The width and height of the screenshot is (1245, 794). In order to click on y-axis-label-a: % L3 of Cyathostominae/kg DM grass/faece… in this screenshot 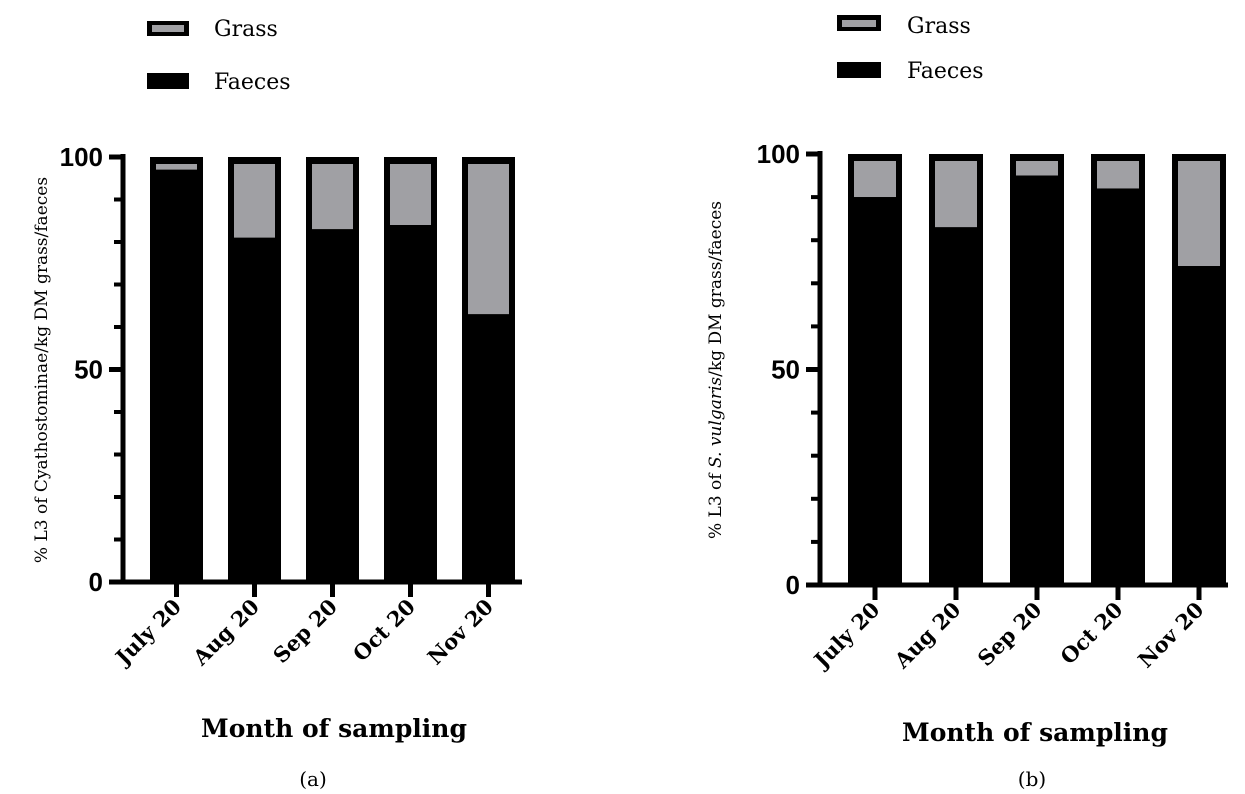, I will do `click(42, 370)`.